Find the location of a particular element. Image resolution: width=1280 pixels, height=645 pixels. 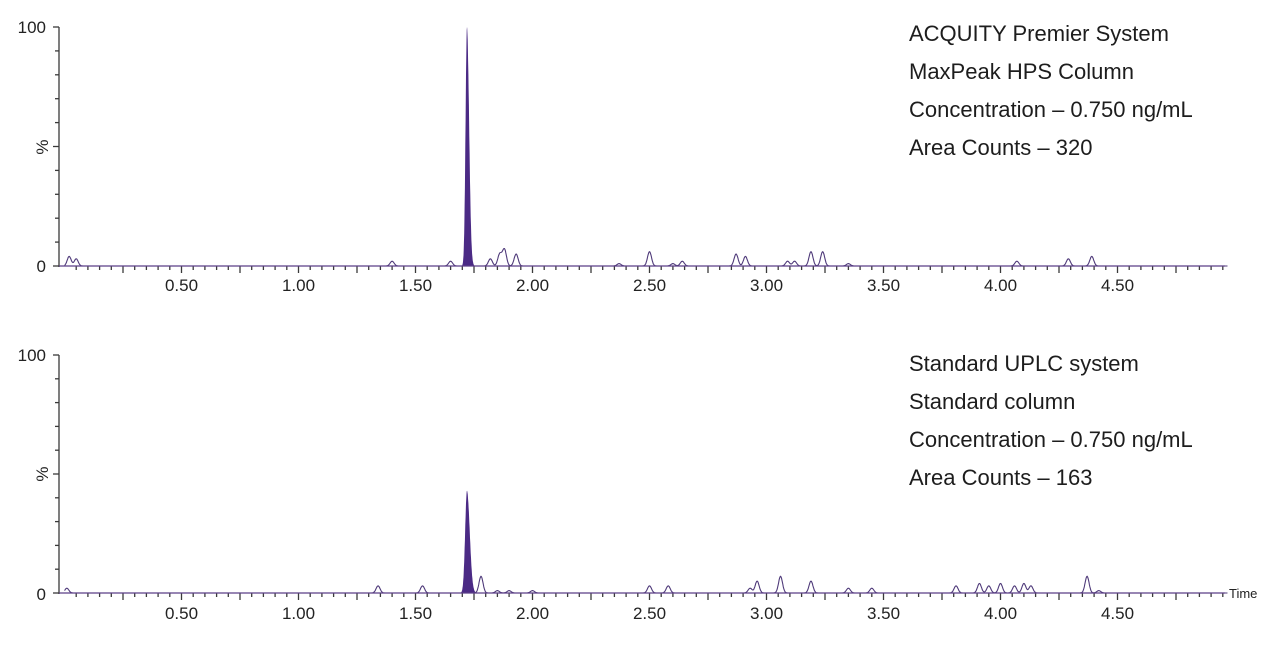

annotation-system: ACQUITY Premier System is located at coordinates (1039, 33).